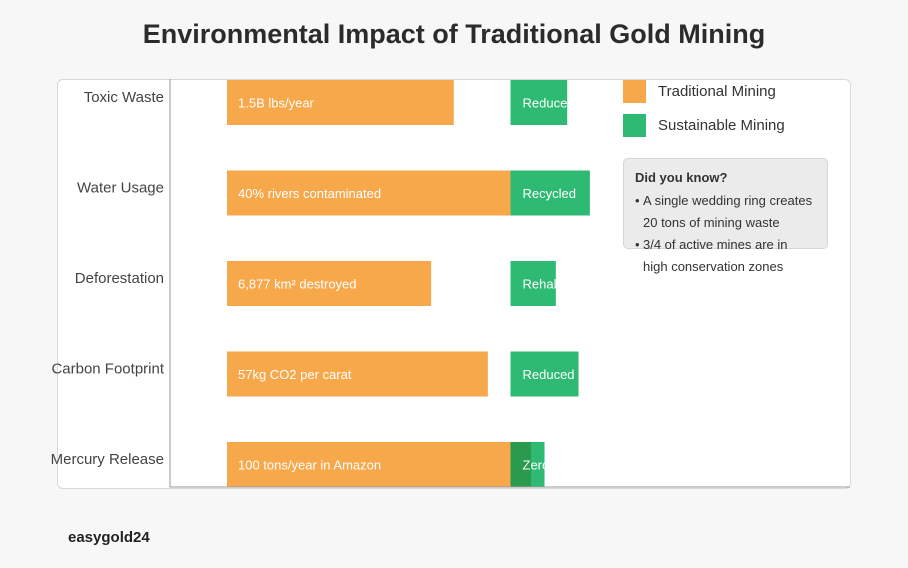  What do you see at coordinates (297, 284) in the screenshot?
I see `bar-traditional-label: 6,877 km² destroyed` at bounding box center [297, 284].